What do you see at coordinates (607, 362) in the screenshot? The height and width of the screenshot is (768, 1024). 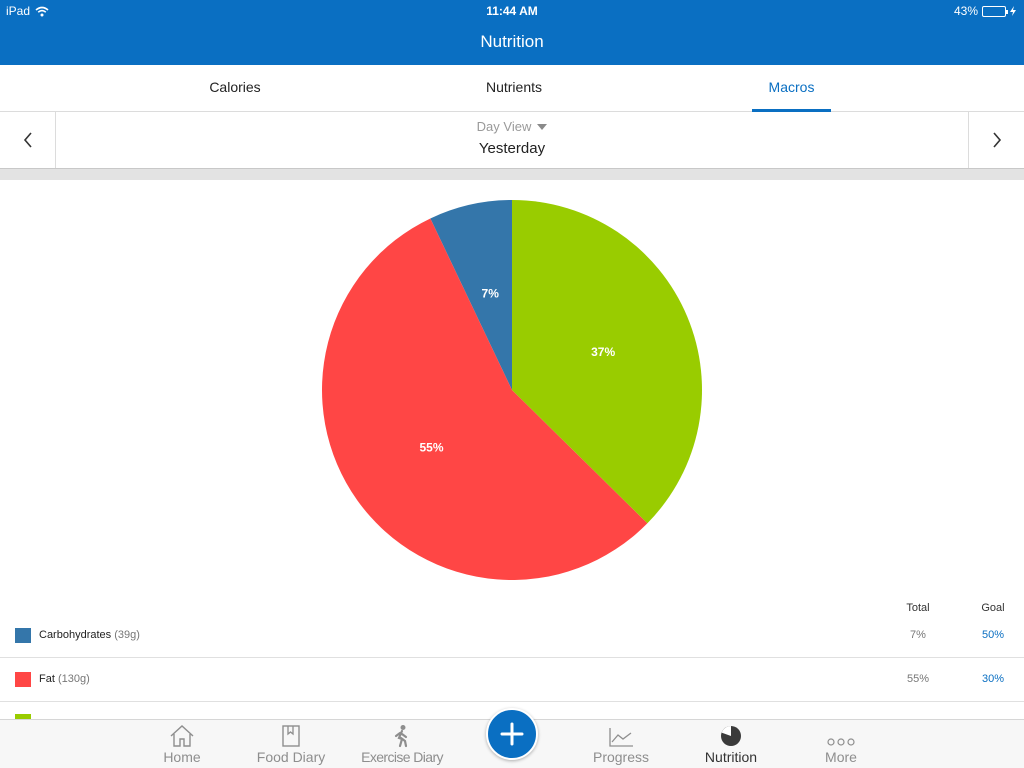 I see `pie-slice-protein` at bounding box center [607, 362].